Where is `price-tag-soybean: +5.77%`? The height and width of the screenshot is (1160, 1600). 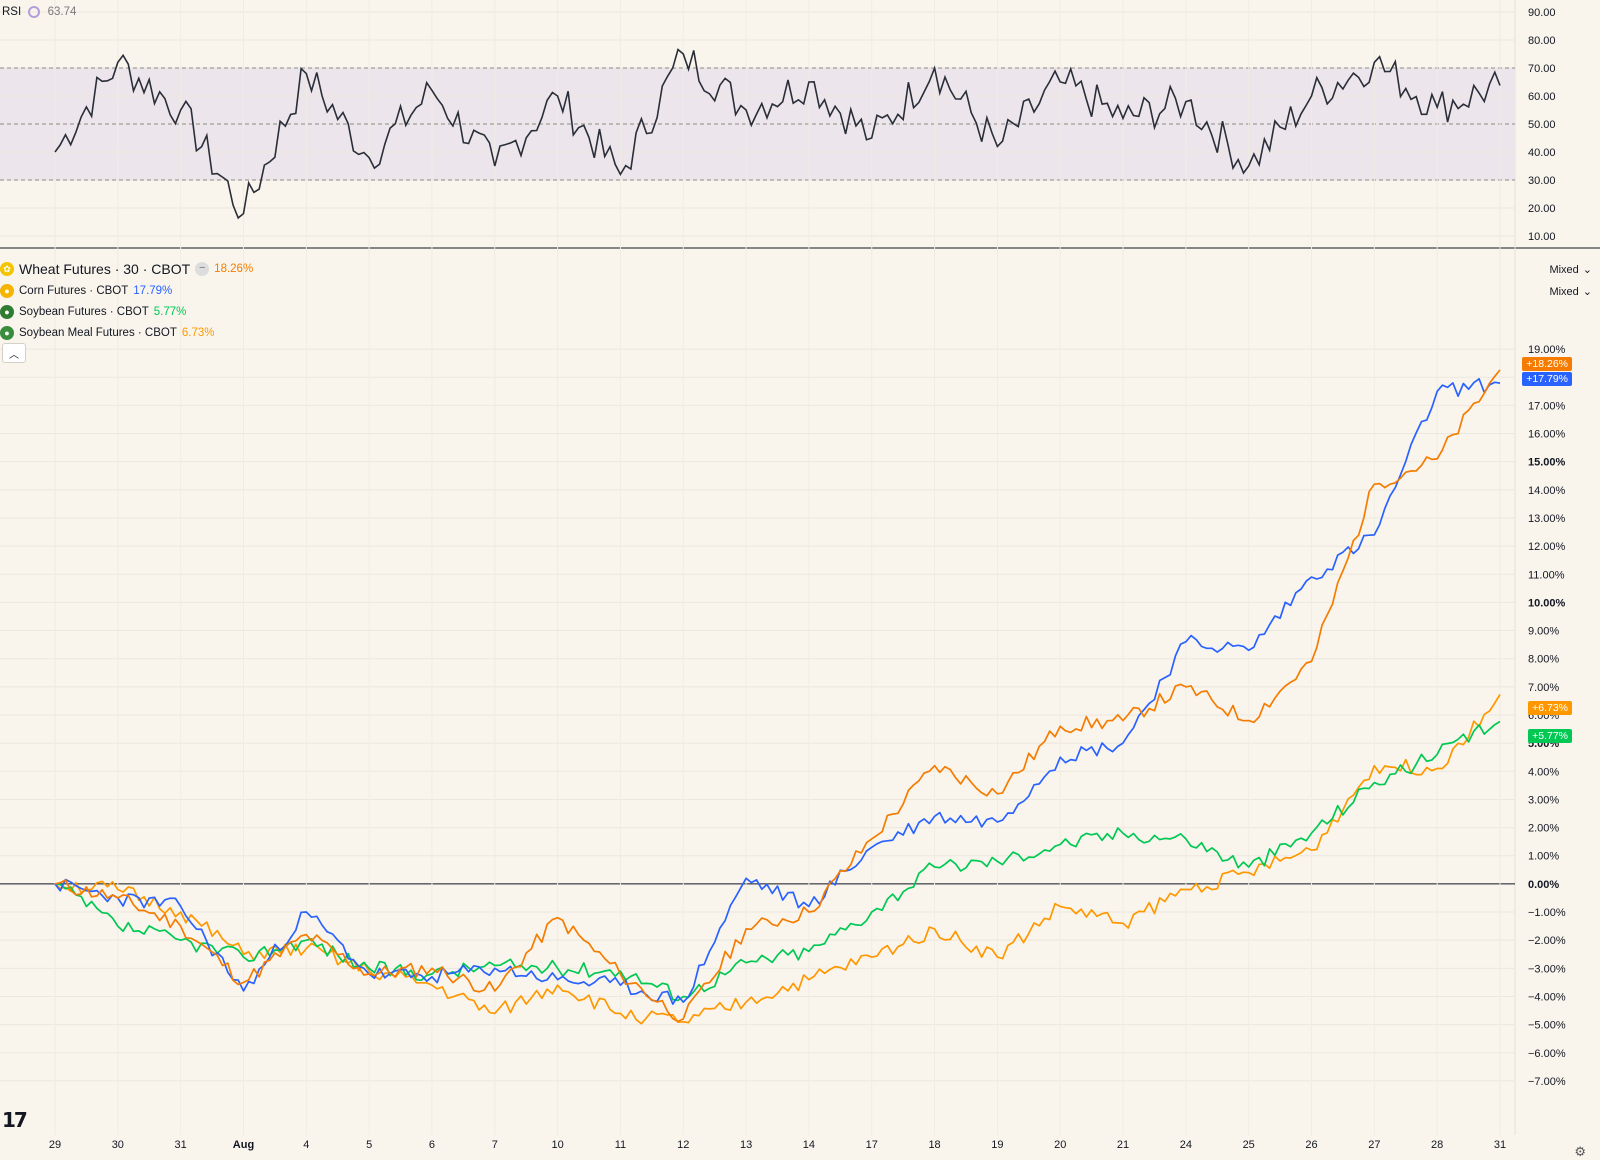
price-tag-soybean: +5.77% is located at coordinates (1550, 736).